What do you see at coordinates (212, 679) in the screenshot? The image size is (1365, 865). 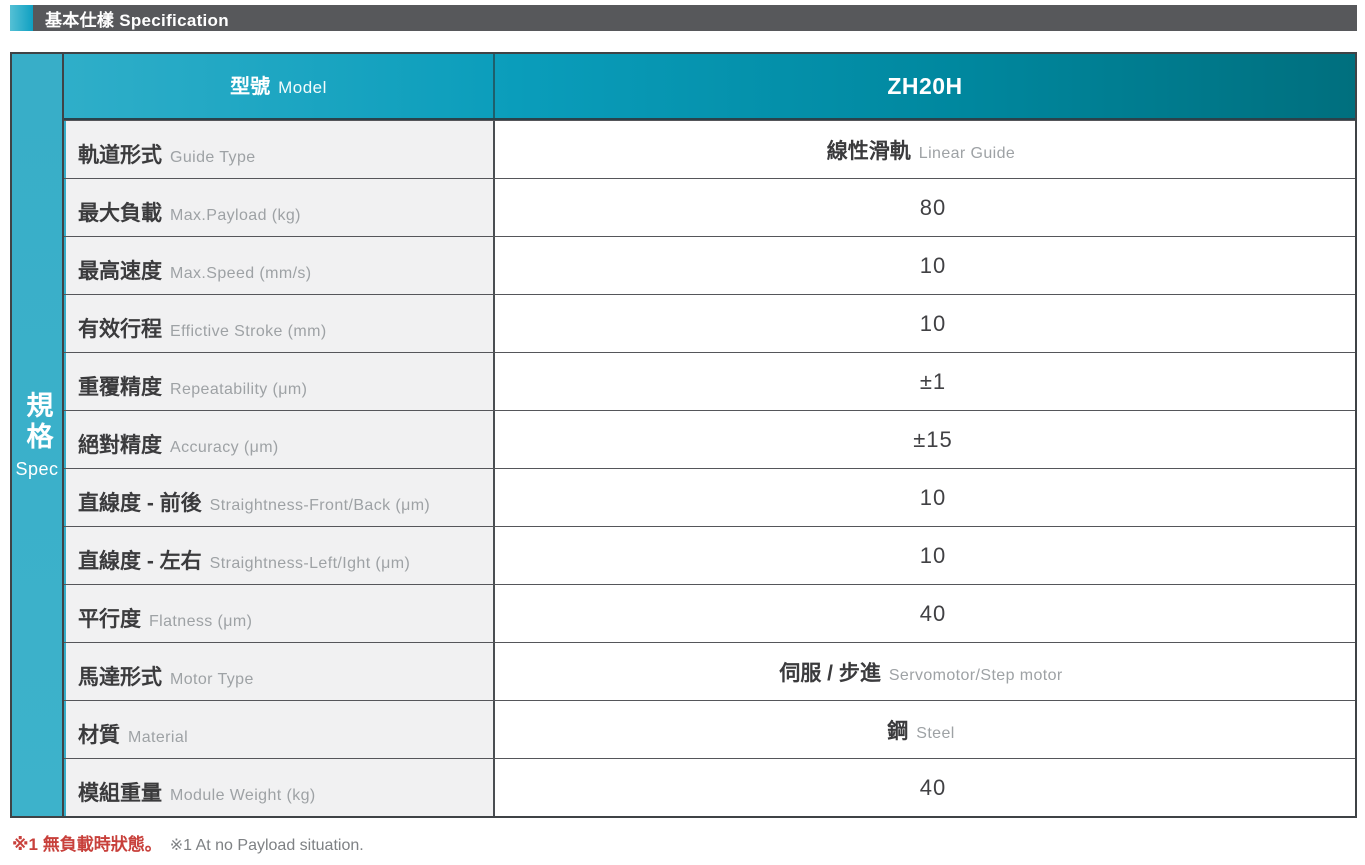 I see `spec-label-en: Motor Type` at bounding box center [212, 679].